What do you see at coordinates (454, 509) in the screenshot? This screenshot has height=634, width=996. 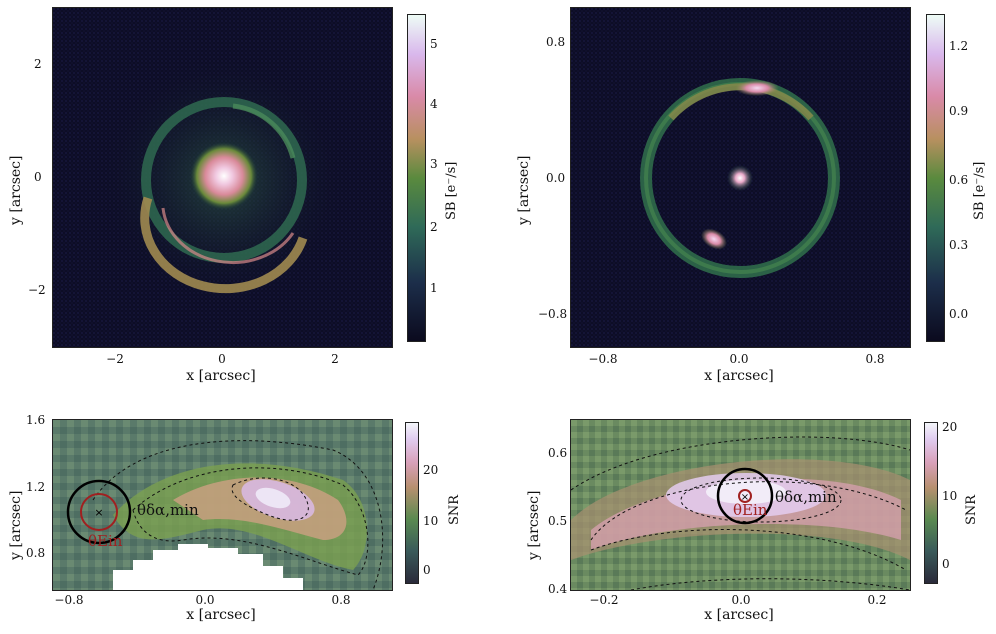 I see `cbar-label-bottom-left: SNR` at bounding box center [454, 509].